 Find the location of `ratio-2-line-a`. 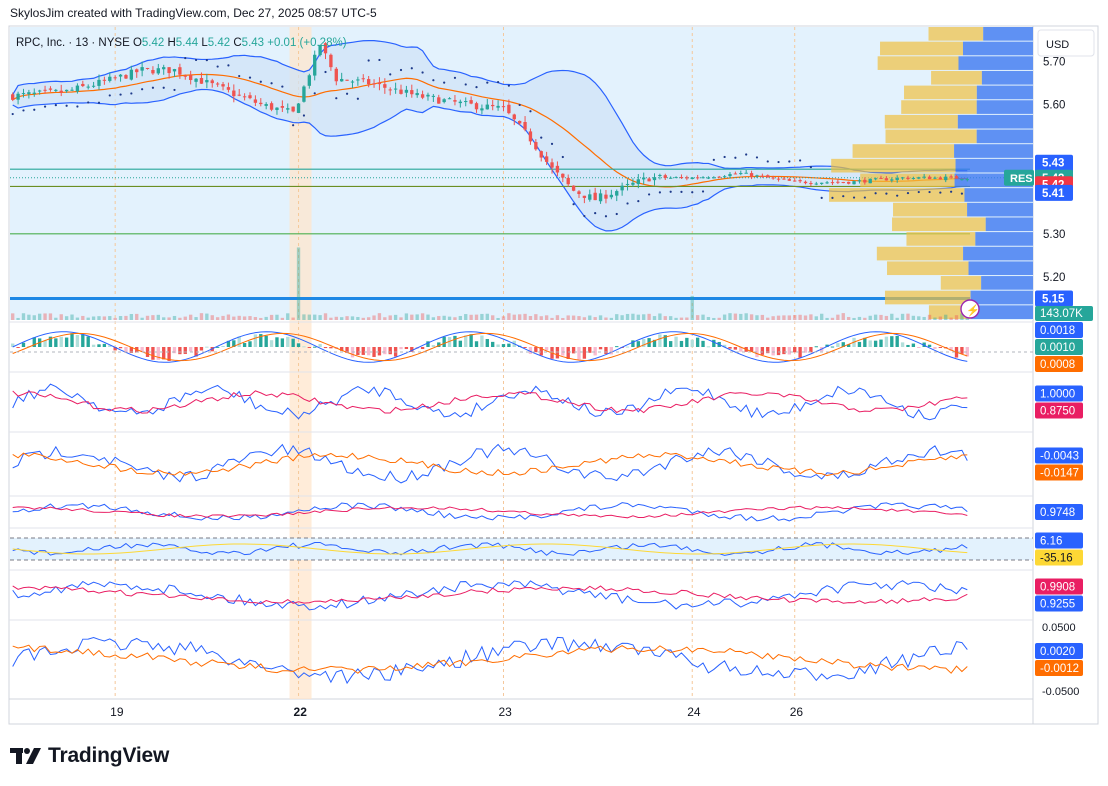

ratio-2-line-a is located at coordinates (490, 595).